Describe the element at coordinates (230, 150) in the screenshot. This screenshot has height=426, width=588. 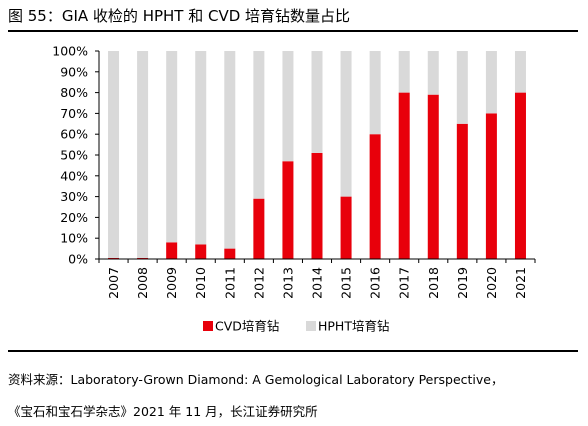
I see `bar-hpht-2011` at that location.